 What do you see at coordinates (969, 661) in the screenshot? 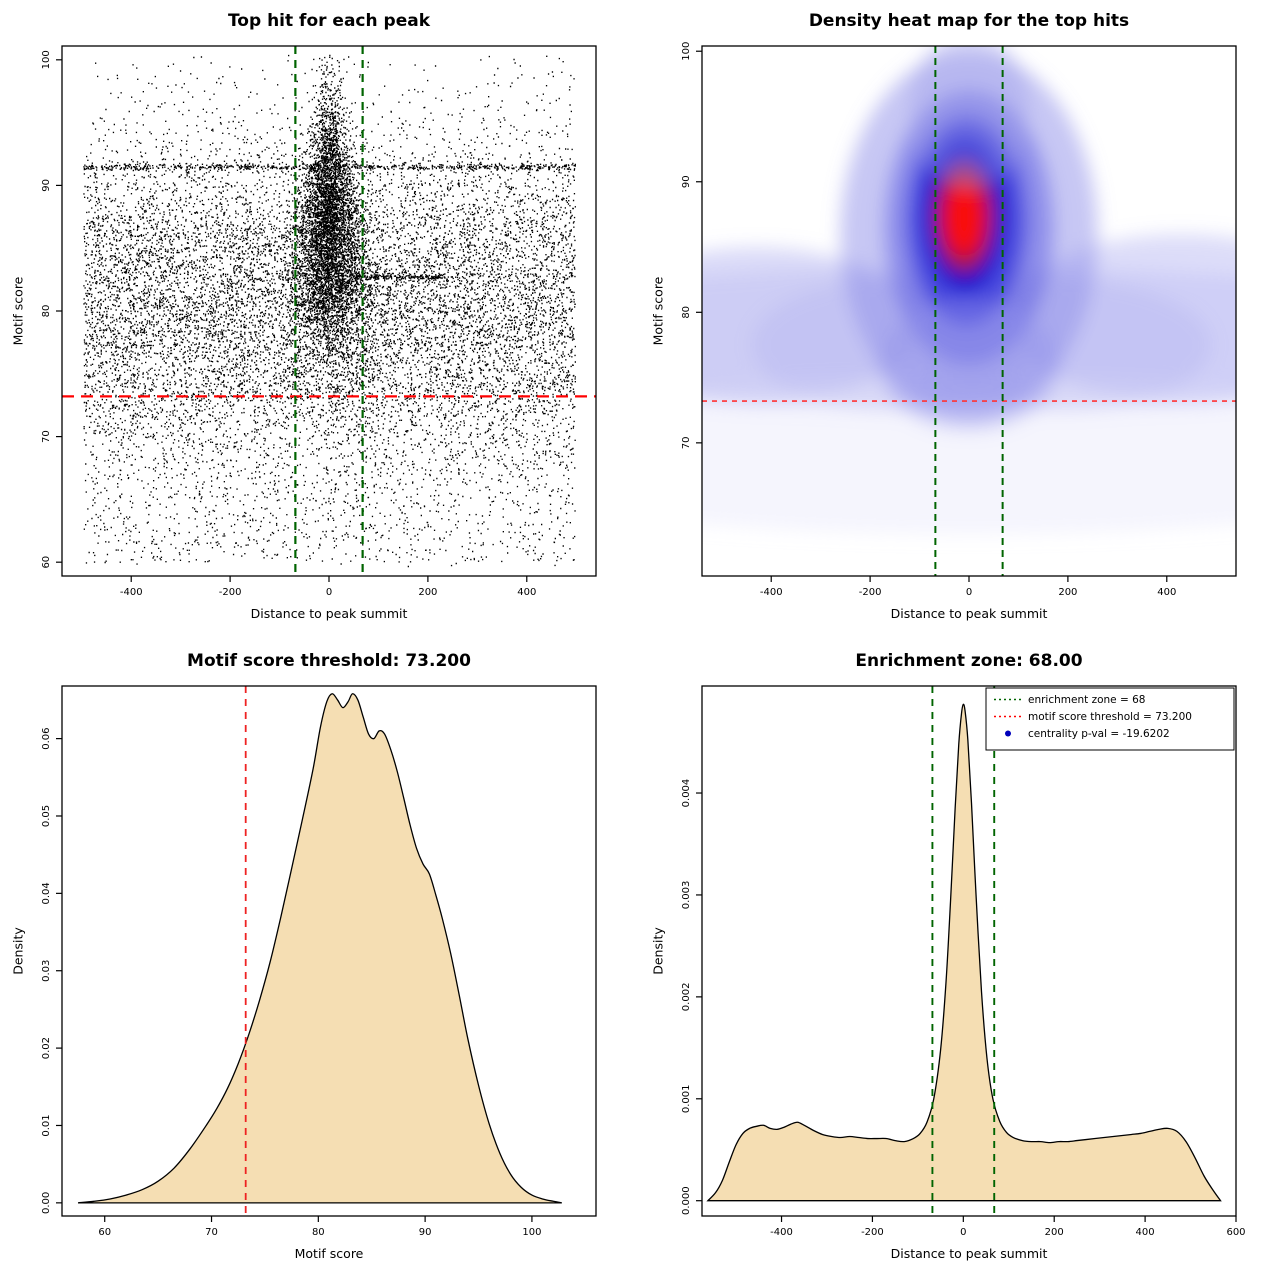
I see `chart-title: Enrichment zone: 68.00` at bounding box center [969, 661].